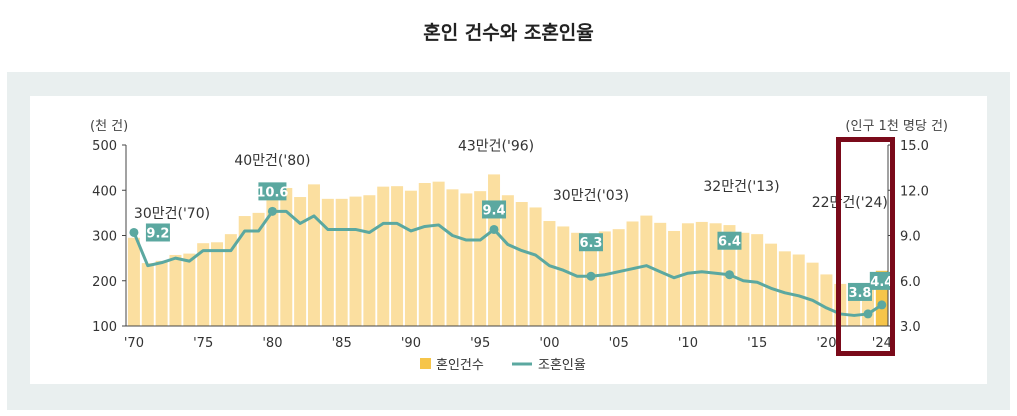  What do you see at coordinates (452, 257) in the screenshot?
I see `bar-1993` at bounding box center [452, 257].